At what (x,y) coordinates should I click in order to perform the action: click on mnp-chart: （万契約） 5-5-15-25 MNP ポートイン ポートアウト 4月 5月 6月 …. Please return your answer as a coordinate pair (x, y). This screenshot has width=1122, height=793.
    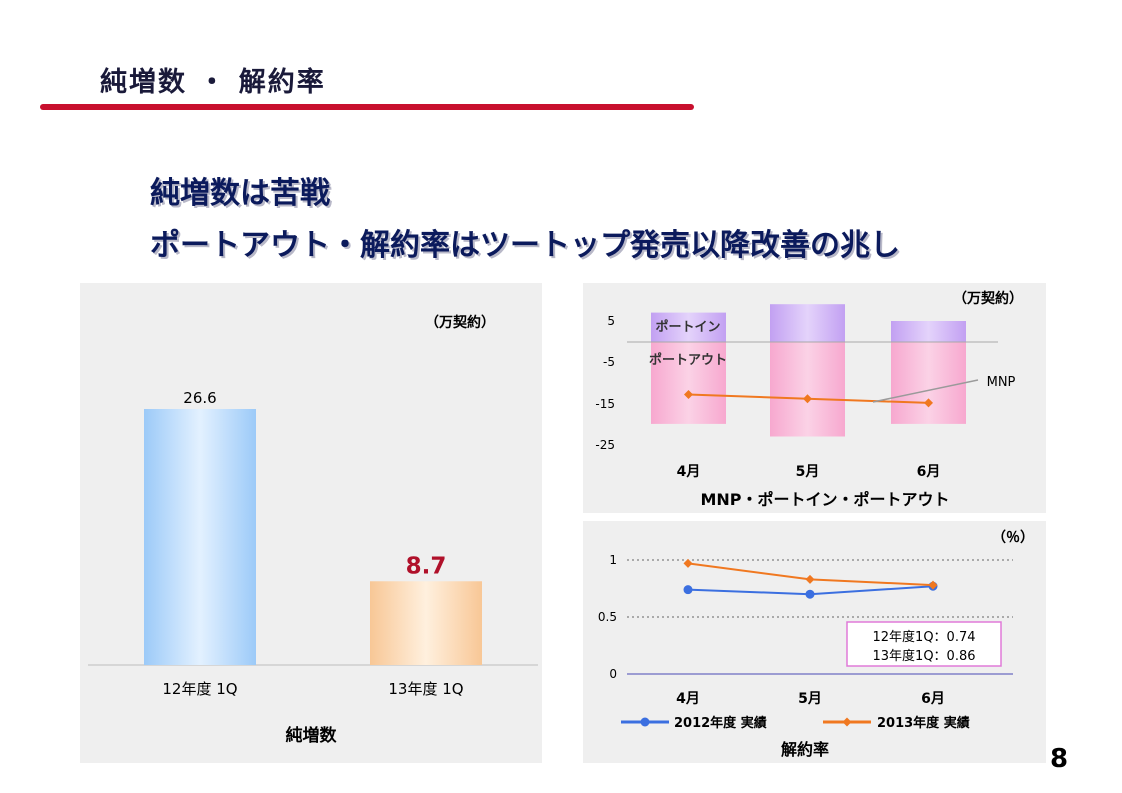
    Looking at the image, I should click on (809, 399).